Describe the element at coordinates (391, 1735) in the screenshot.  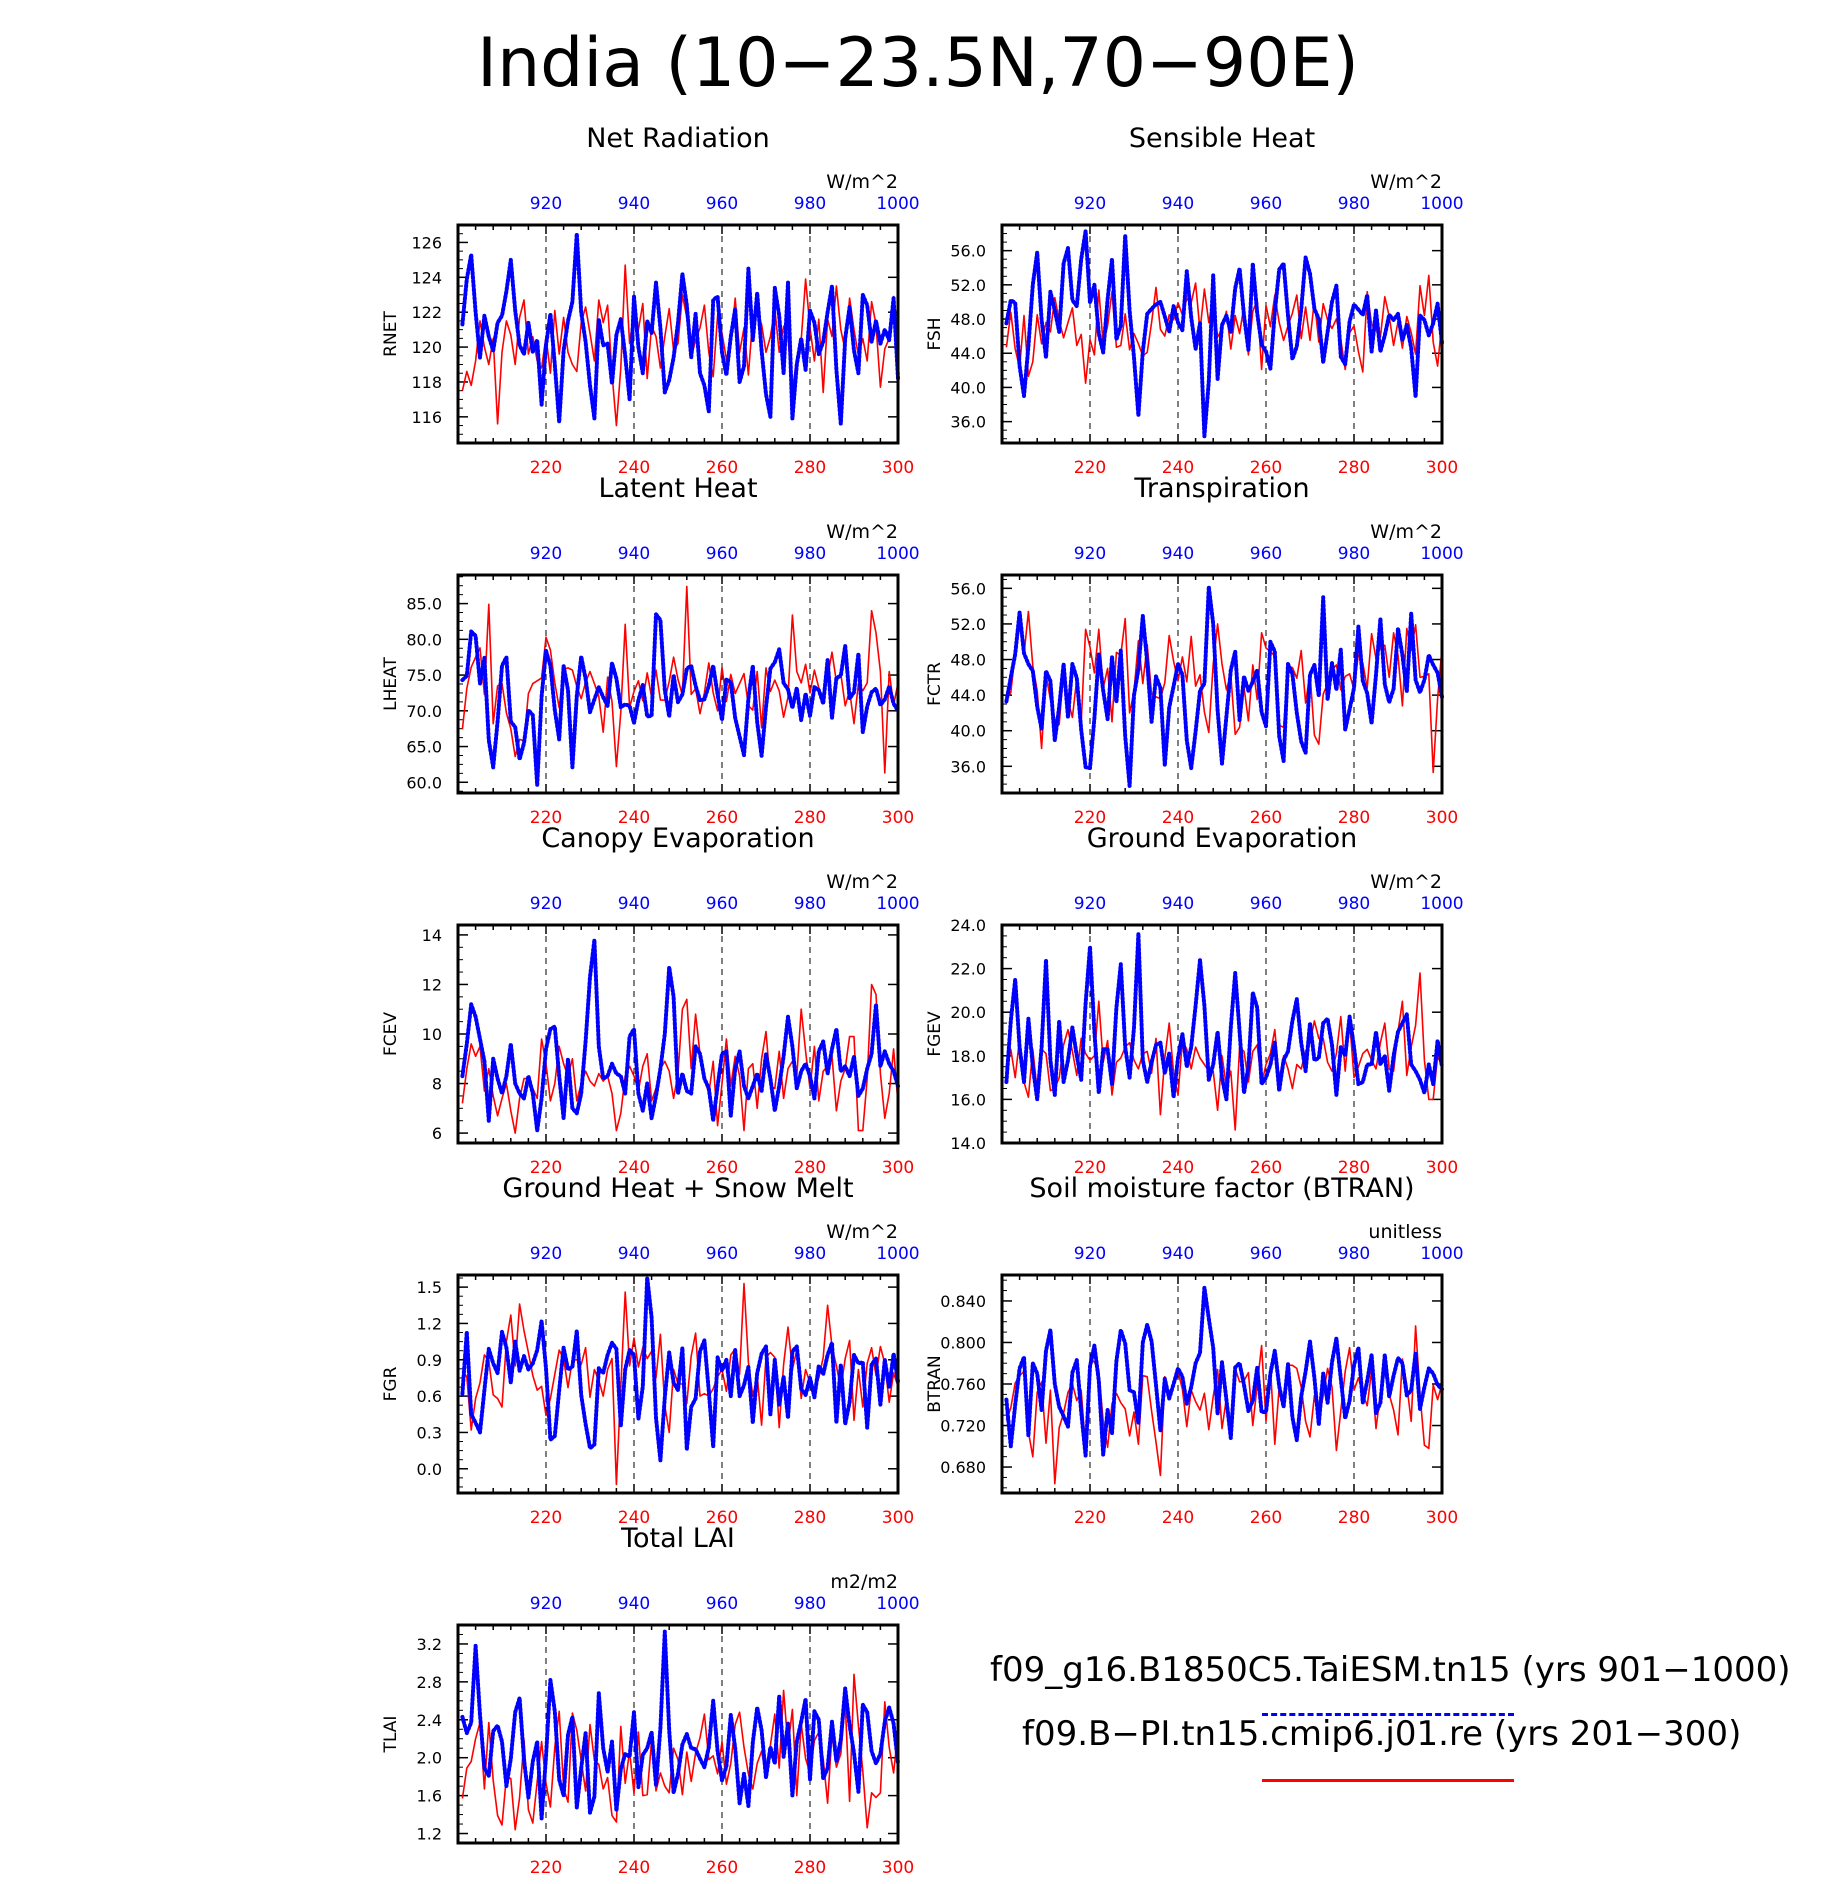
I see `y-axis-label: TLAI` at that location.